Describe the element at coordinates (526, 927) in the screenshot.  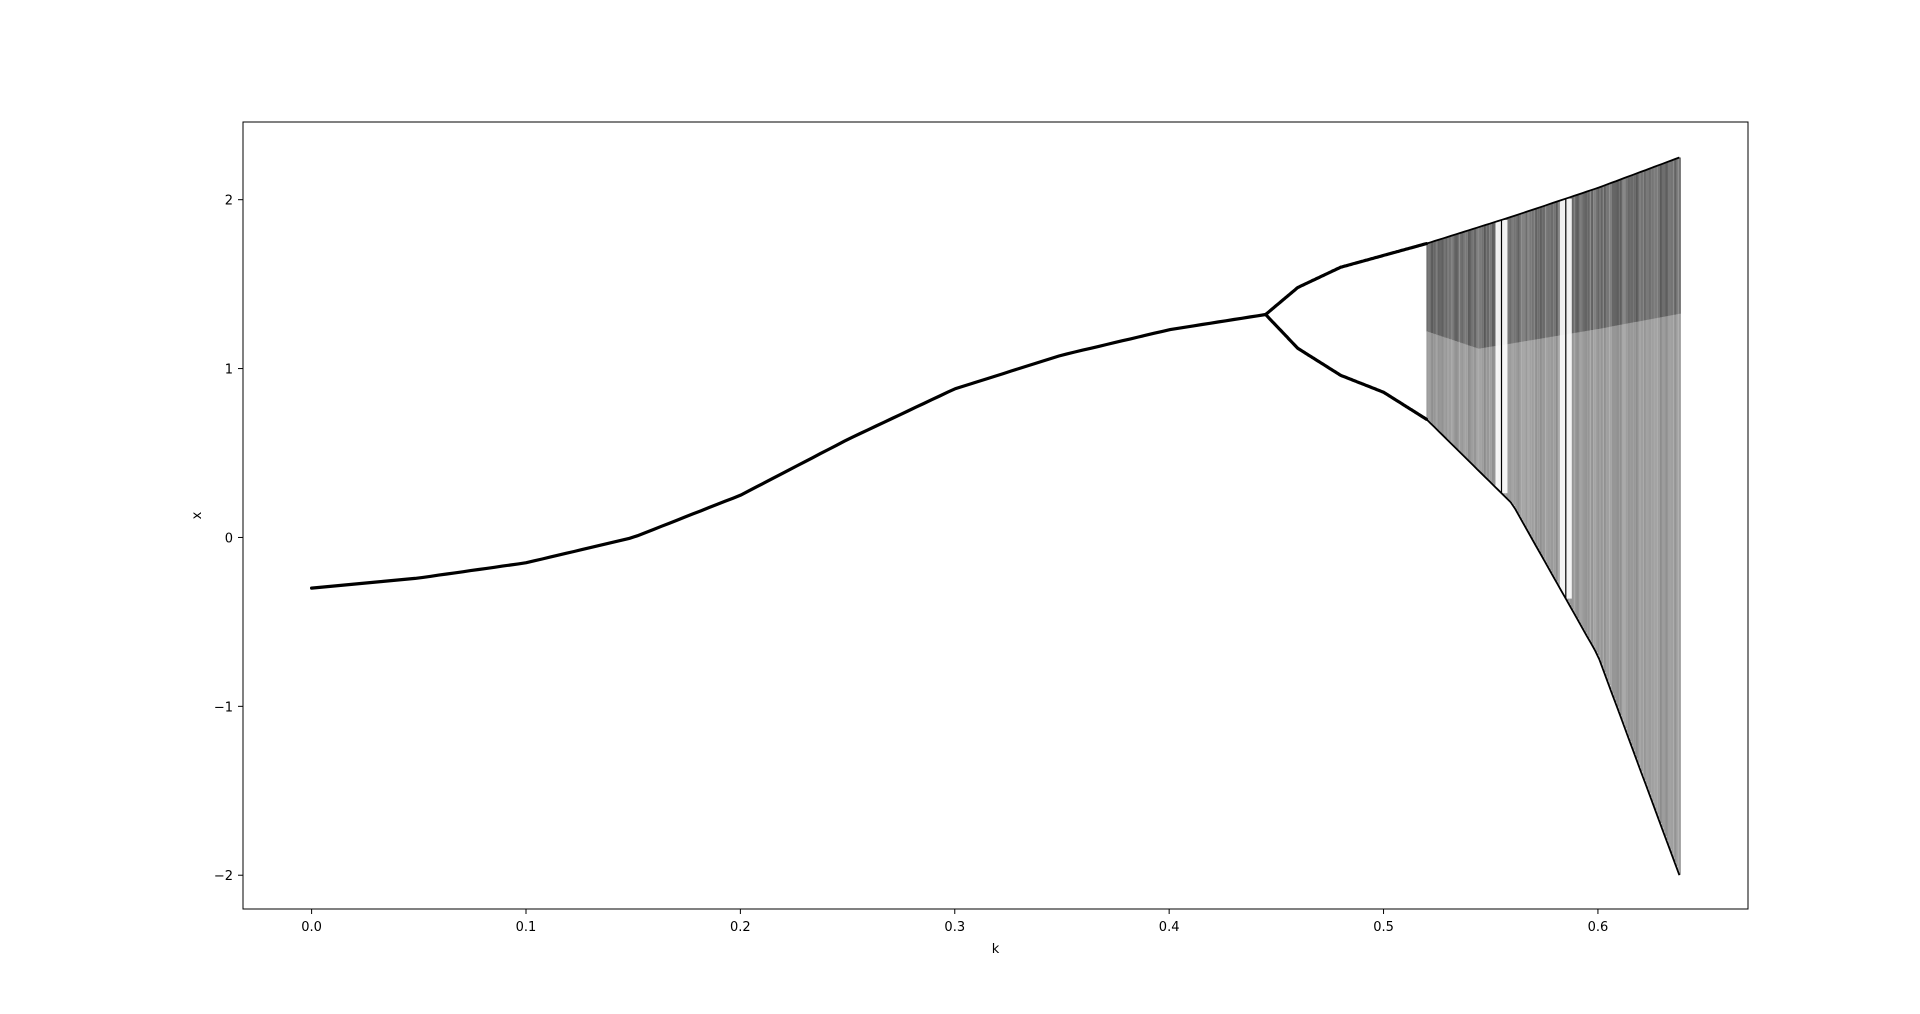
I see `x-tick-label: 0.1` at that location.